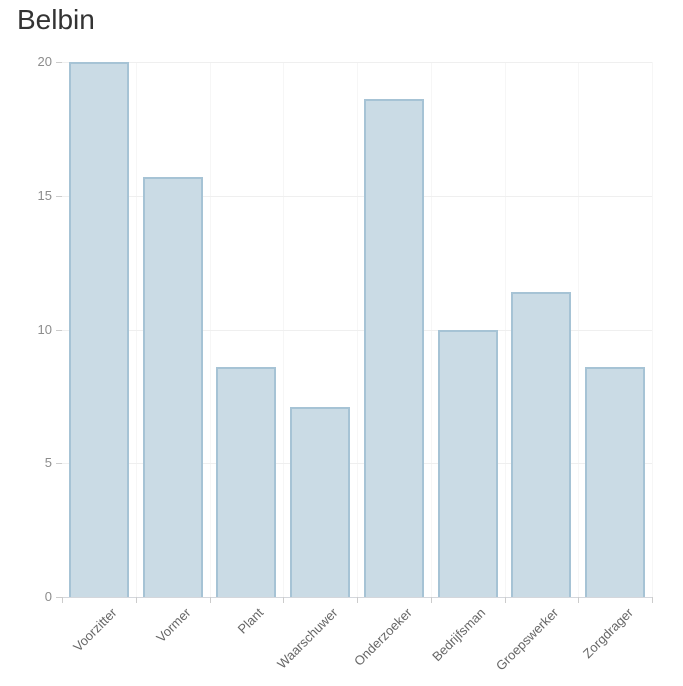  I want to click on bar-zorgdrager, so click(615, 481).